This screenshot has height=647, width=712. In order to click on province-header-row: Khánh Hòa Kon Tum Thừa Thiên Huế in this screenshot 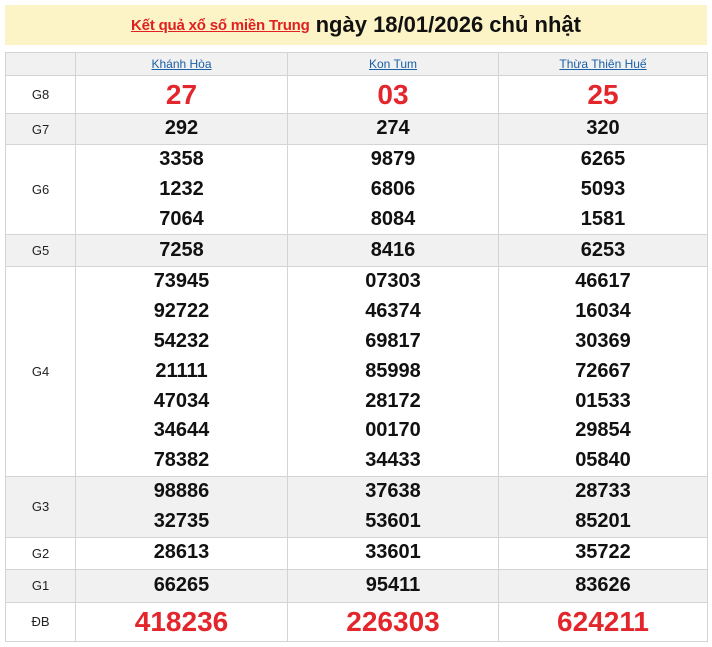, I will do `click(356, 64)`.